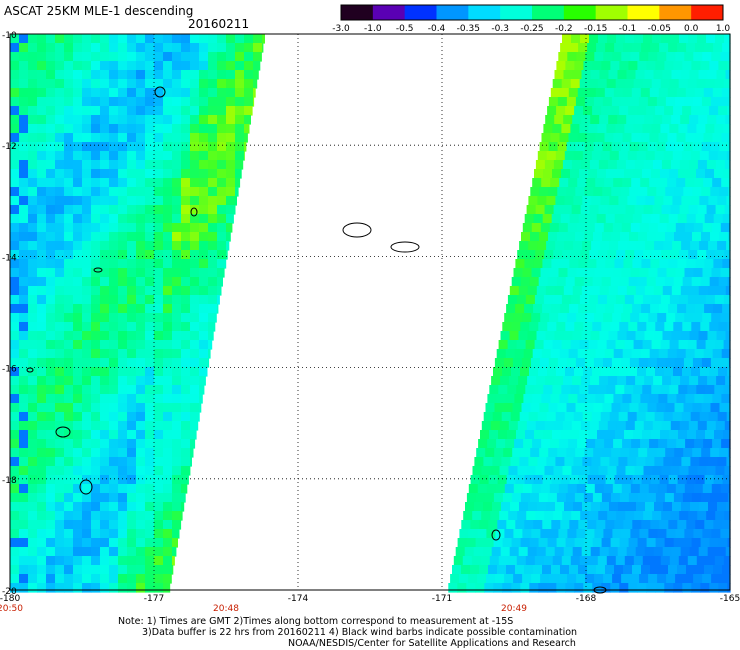 Image resolution: width=740 pixels, height=650 pixels. I want to click on x-tick-label: -165, so click(730, 599).